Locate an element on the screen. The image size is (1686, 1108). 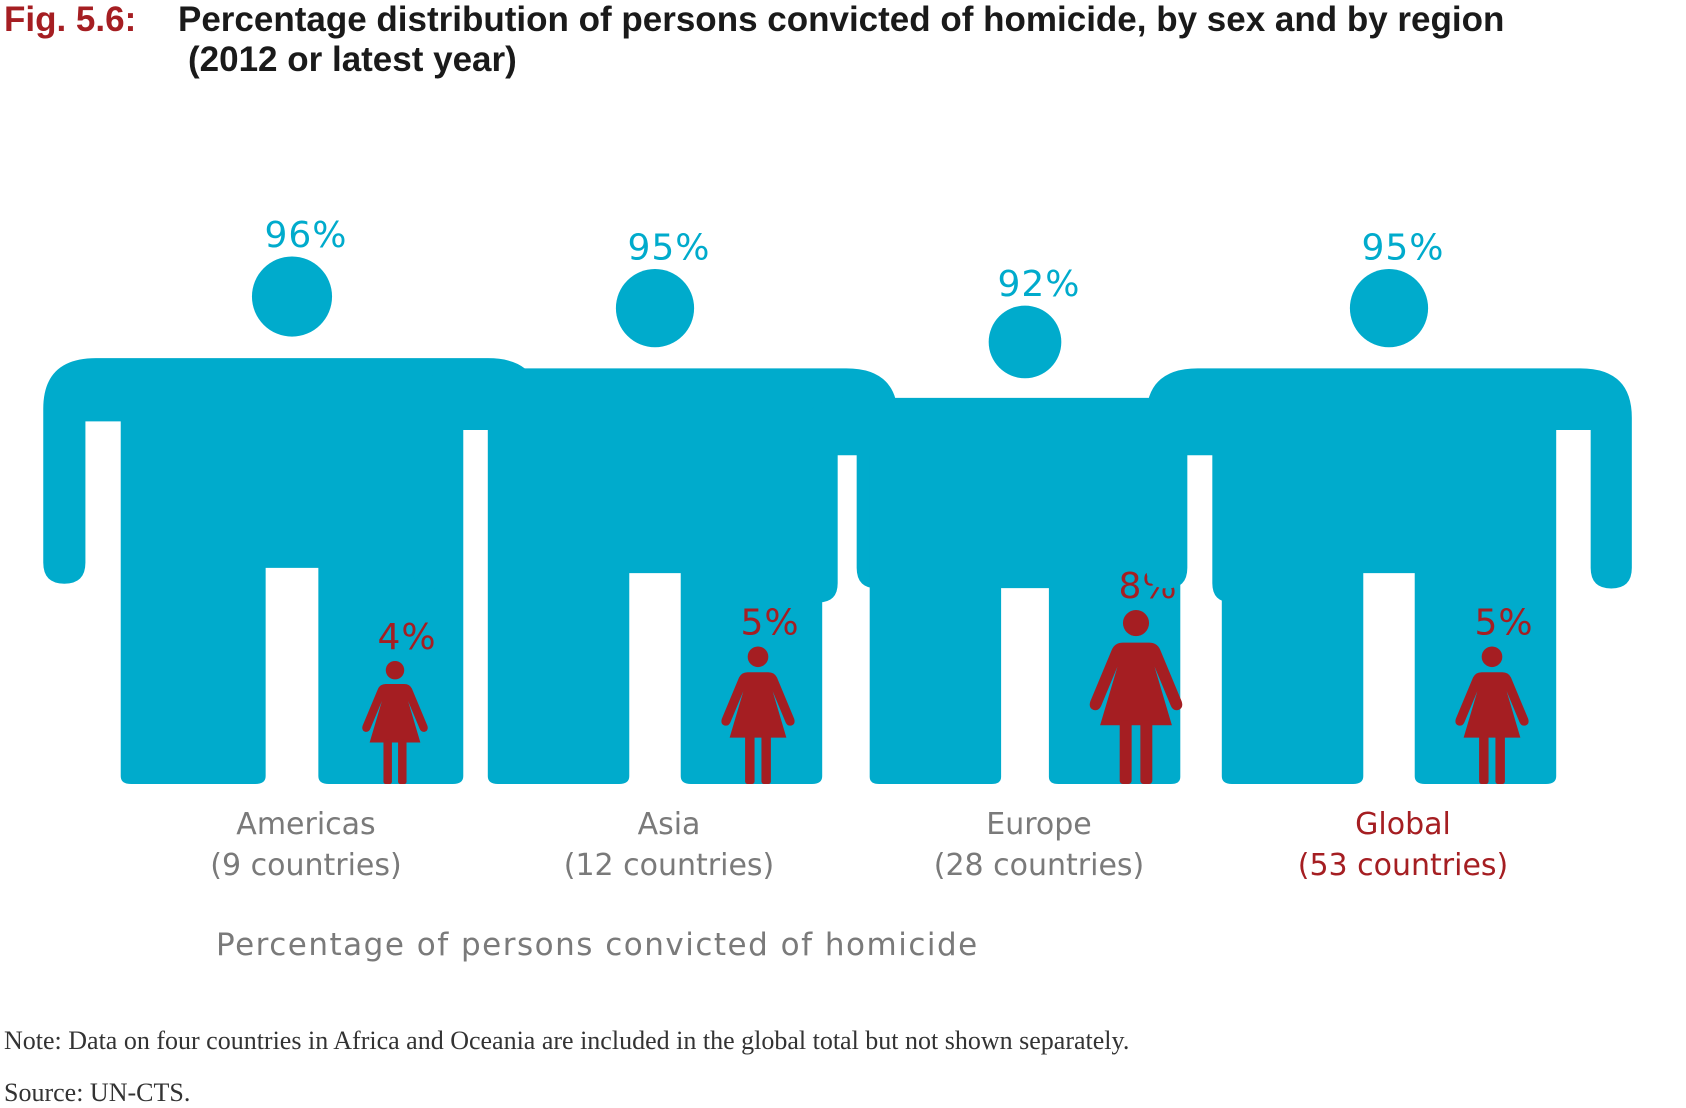
category-sublabel-americas: (9 countries) is located at coordinates (305, 865).